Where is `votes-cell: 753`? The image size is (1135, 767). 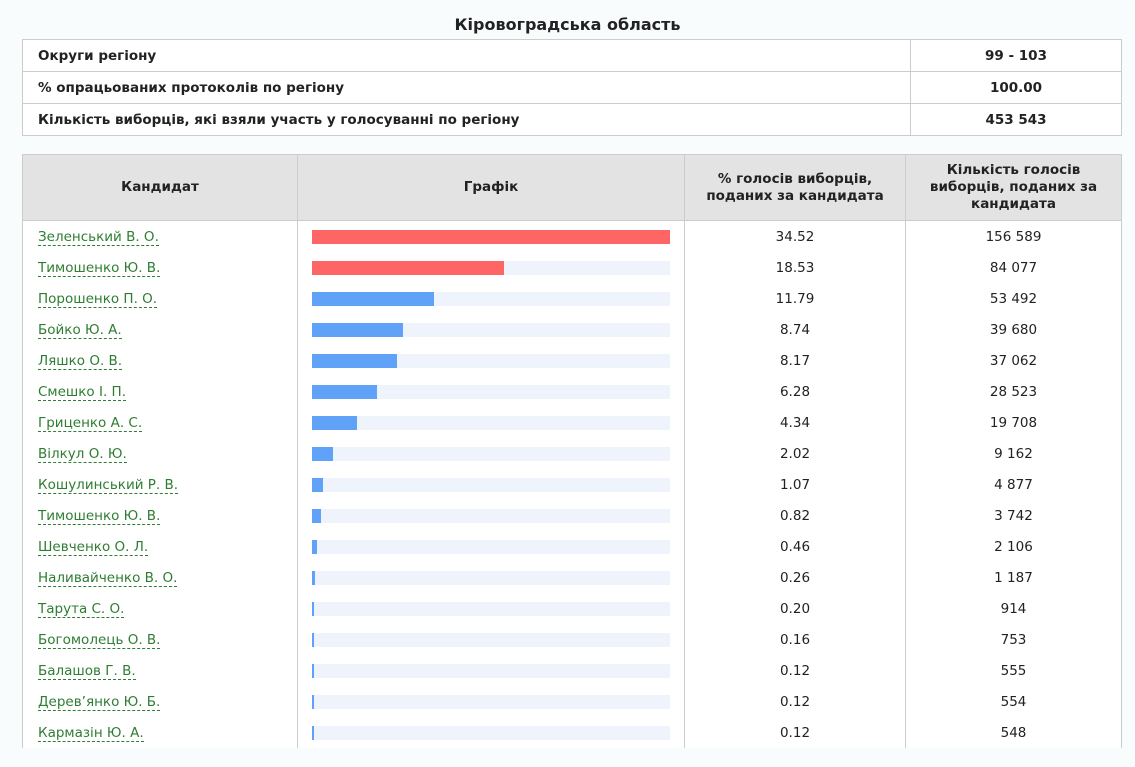 votes-cell: 753 is located at coordinates (1013, 639).